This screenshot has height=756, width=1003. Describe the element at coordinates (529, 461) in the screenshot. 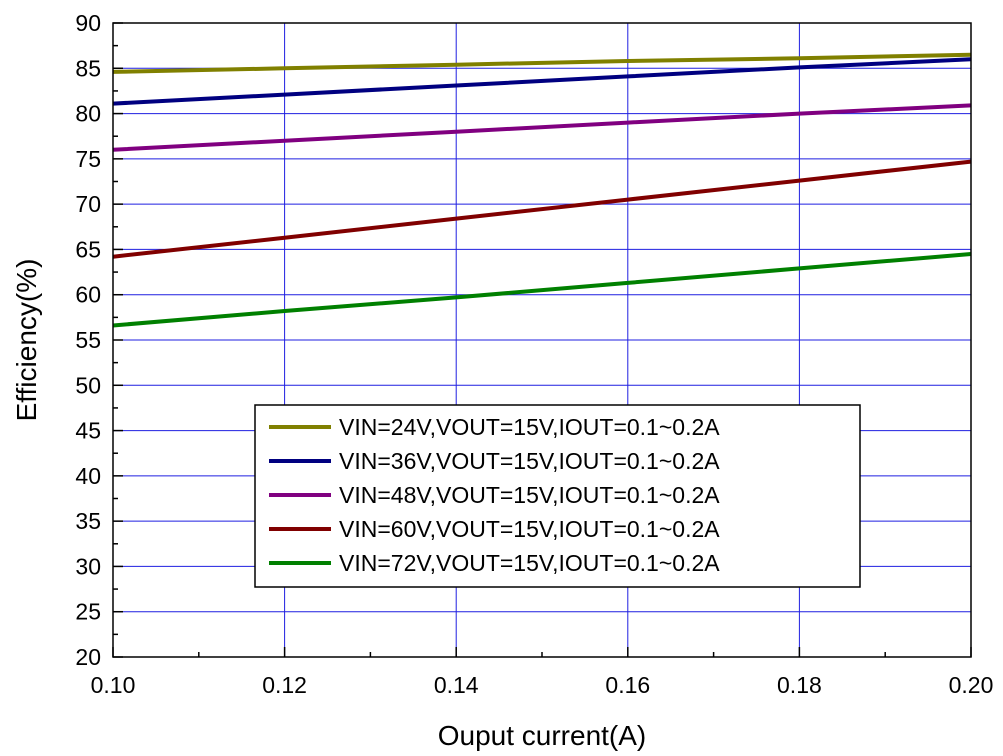

I see `legend-label-2: VIN=36V,VOUT=15V,IOUT=0.1~0.2A` at that location.